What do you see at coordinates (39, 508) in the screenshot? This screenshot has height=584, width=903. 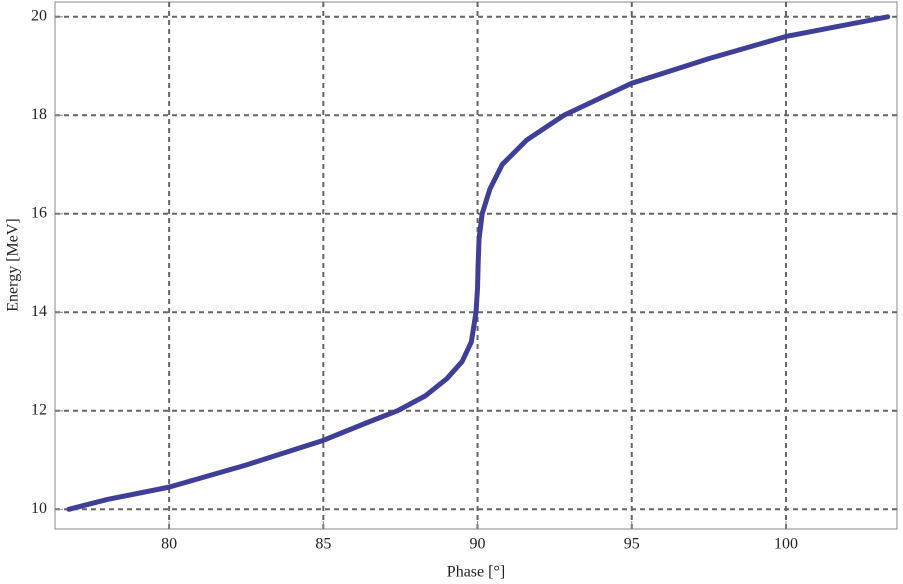 I see `y-tick-label: 10` at bounding box center [39, 508].